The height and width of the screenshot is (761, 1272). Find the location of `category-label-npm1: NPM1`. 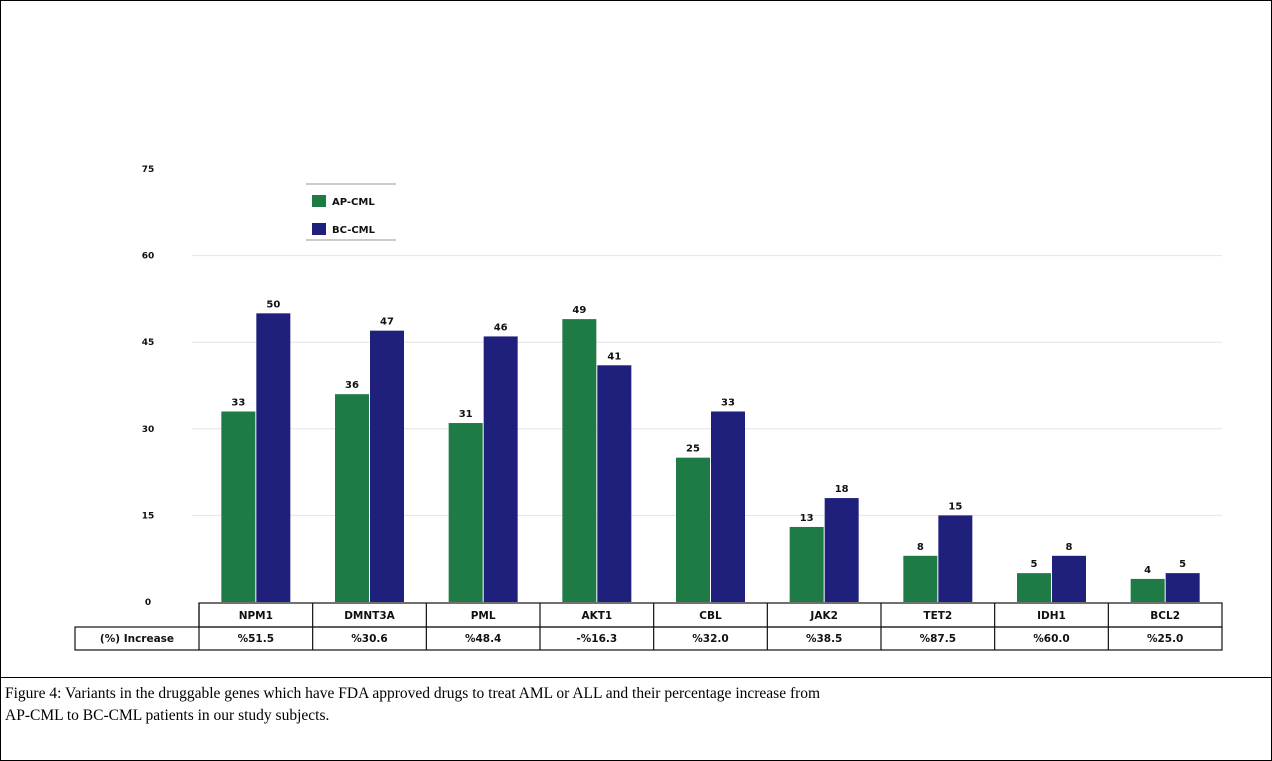

category-label-npm1: NPM1 is located at coordinates (256, 616).